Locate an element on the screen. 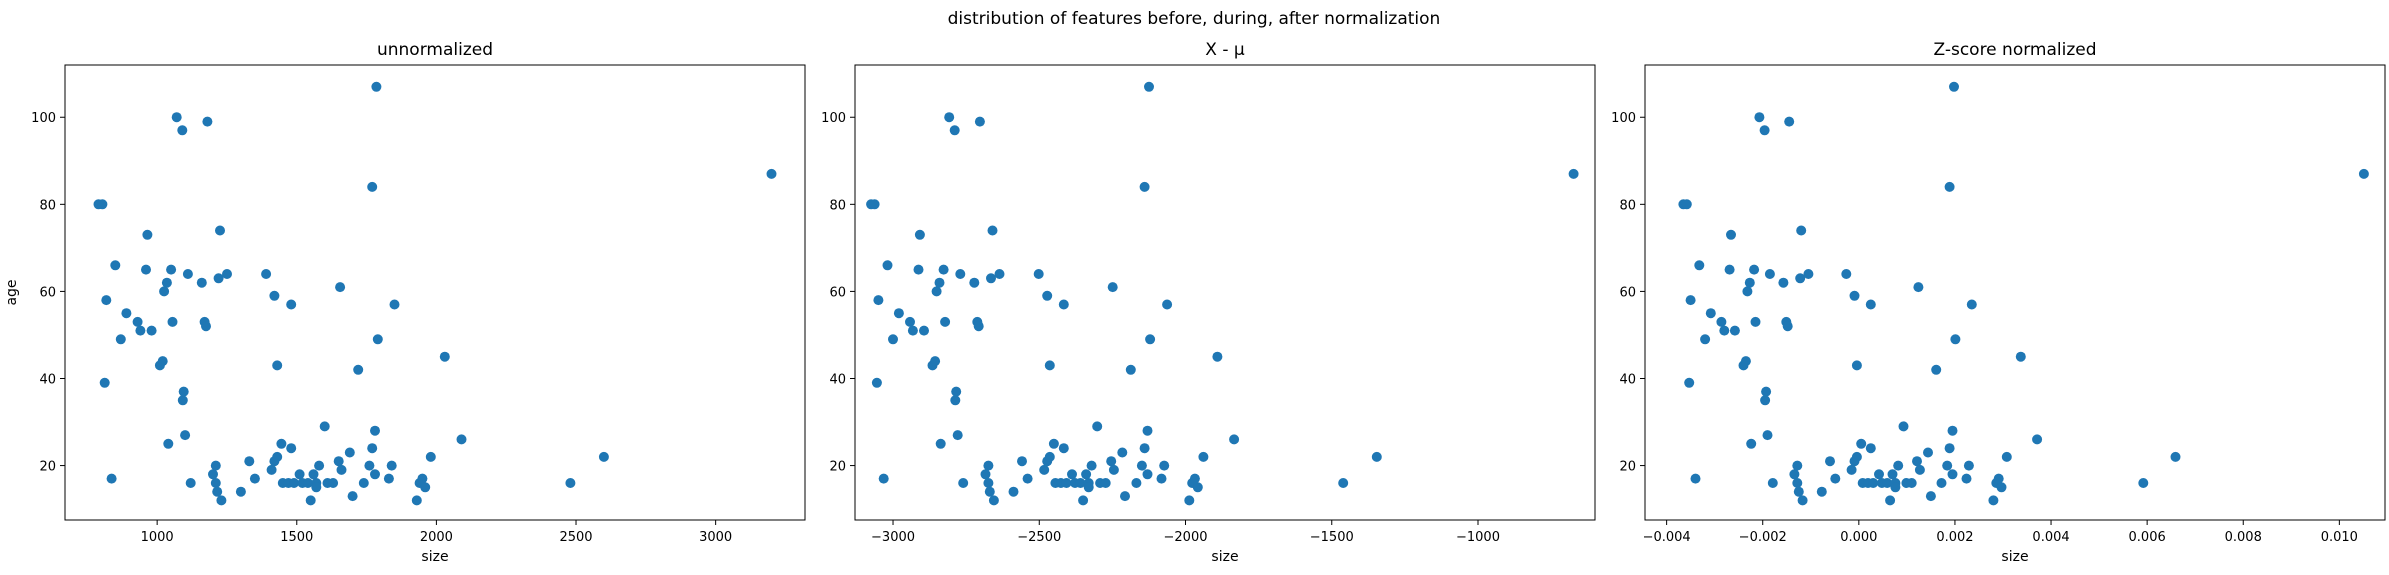 This screenshot has height=575, width=2389. x-tick-label: −0.004 is located at coordinates (1667, 537).